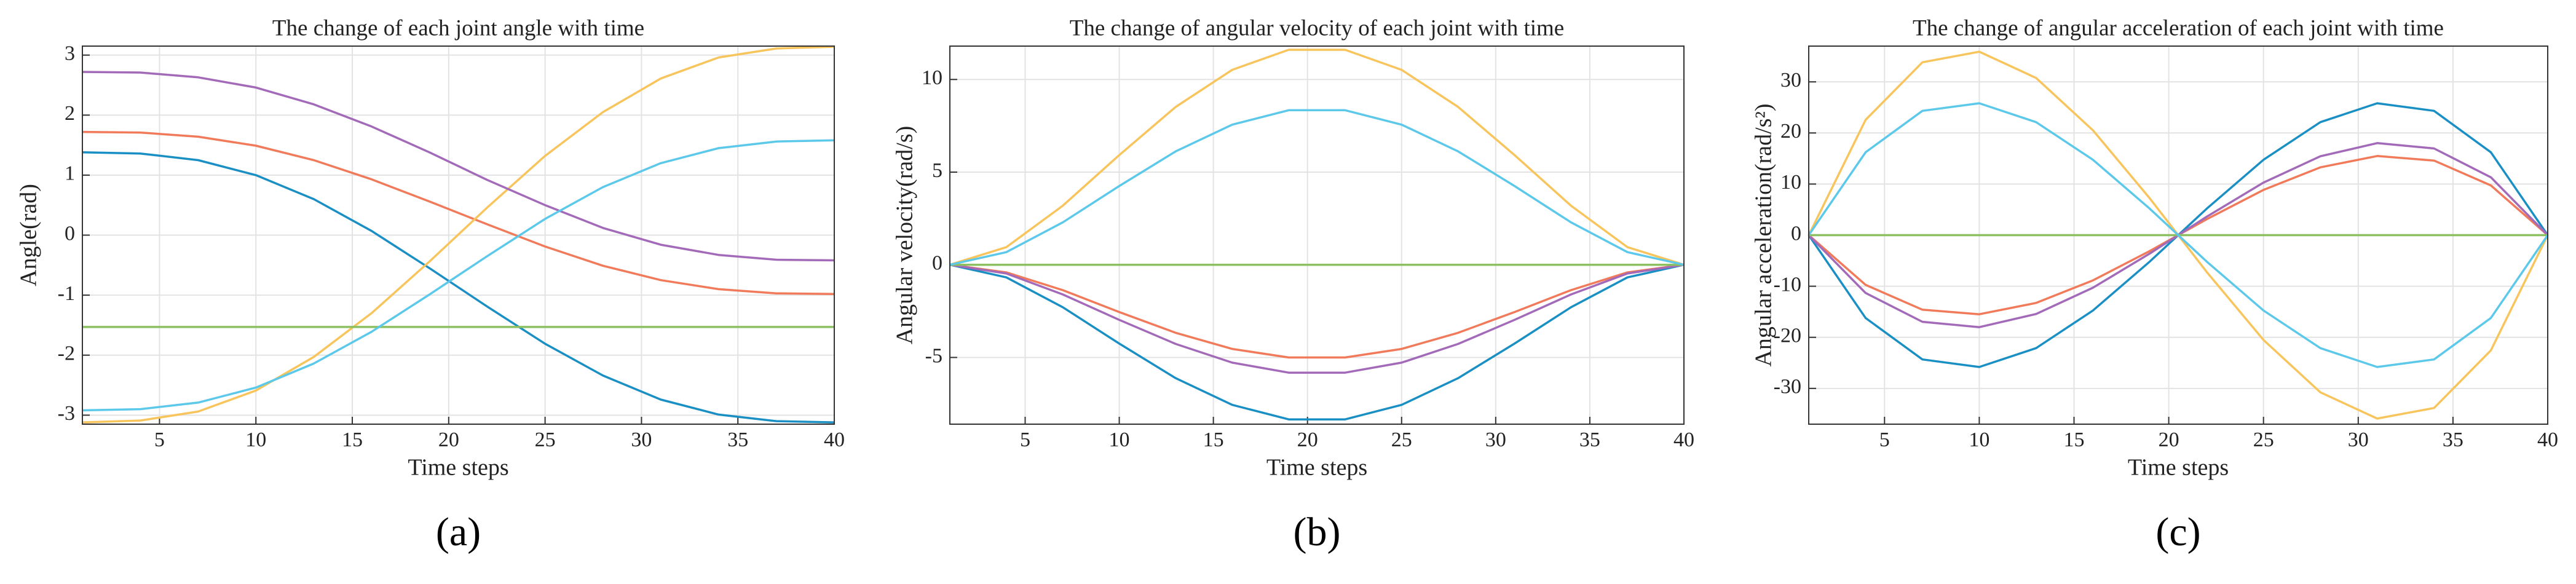 The height and width of the screenshot is (584, 2576). I want to click on y-tick-label: 5, so click(937, 170).